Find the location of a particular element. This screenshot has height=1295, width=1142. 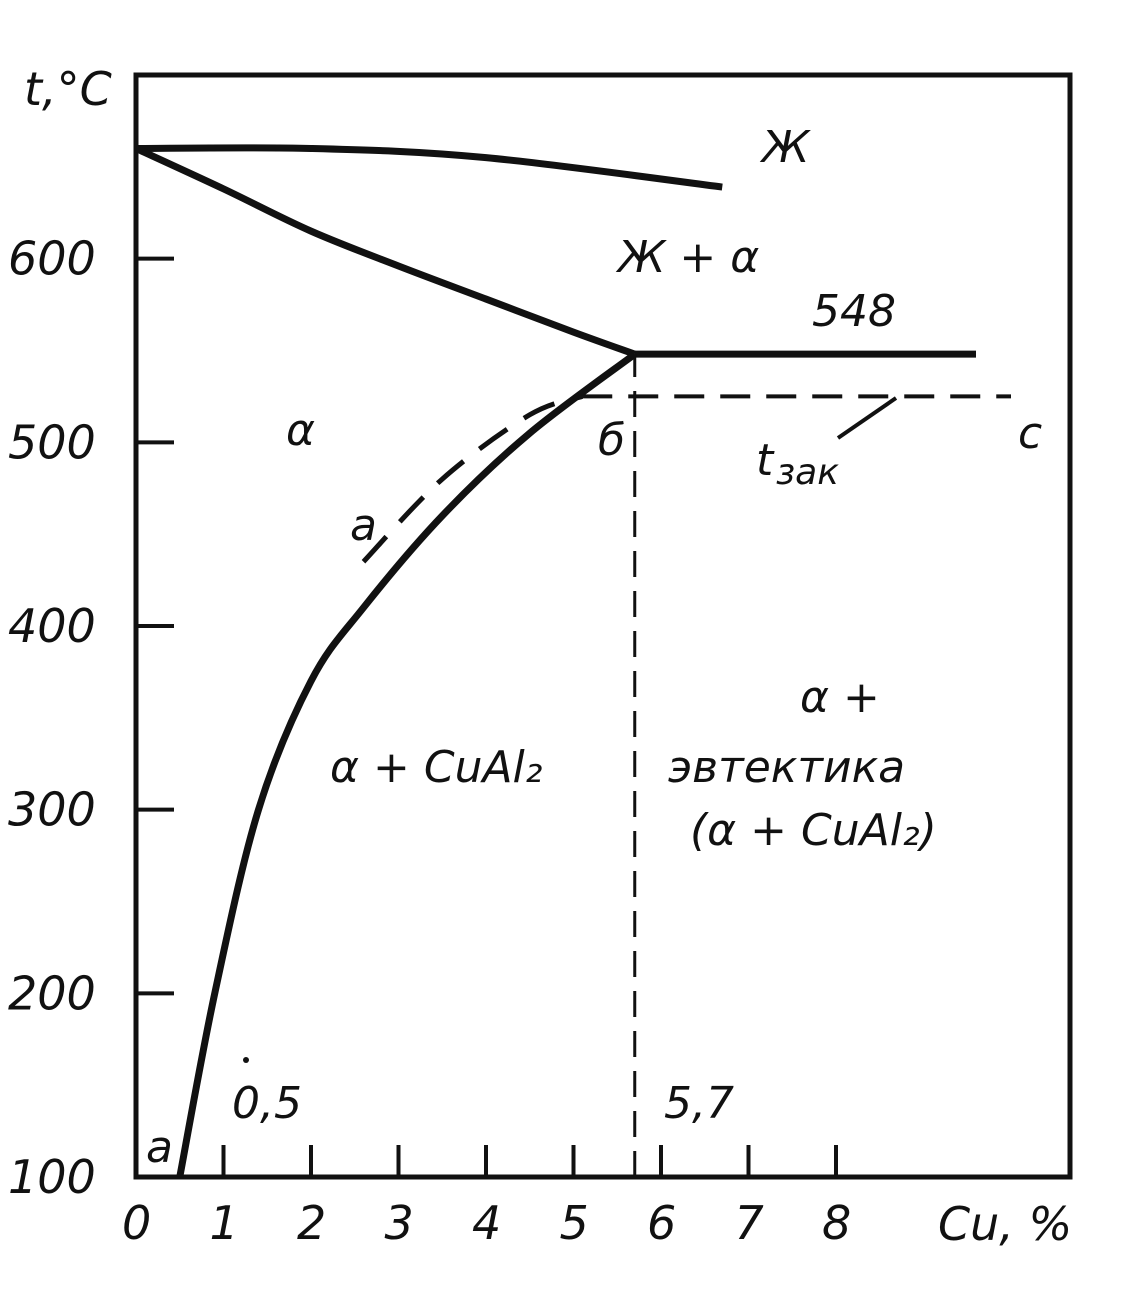

x-tick-label: 1 is located at coordinates (224, 1223).